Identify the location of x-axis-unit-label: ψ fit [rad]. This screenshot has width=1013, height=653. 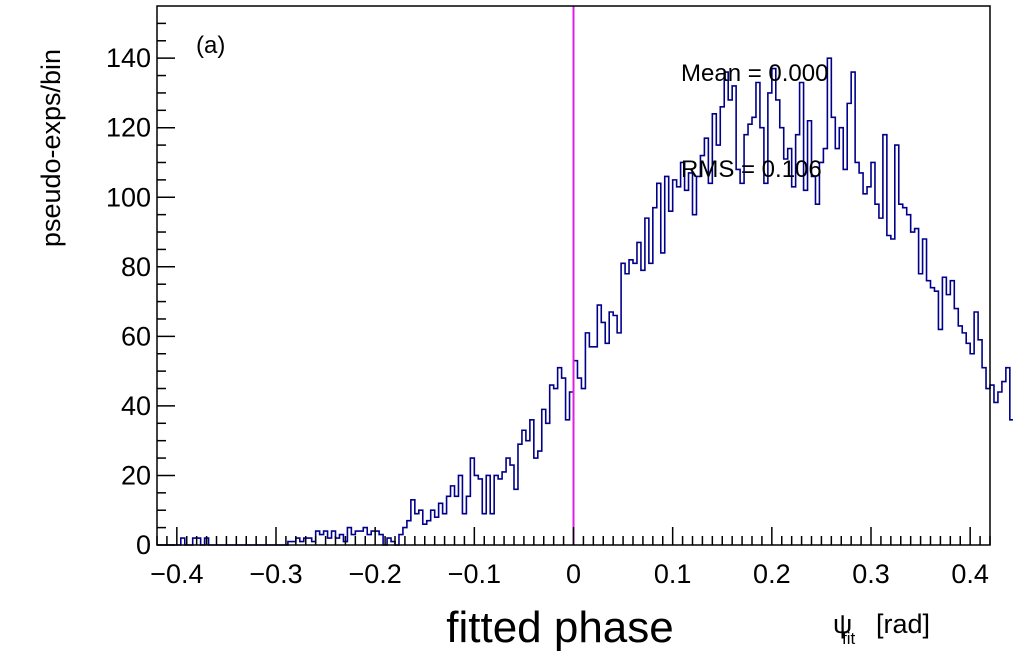
(881, 628).